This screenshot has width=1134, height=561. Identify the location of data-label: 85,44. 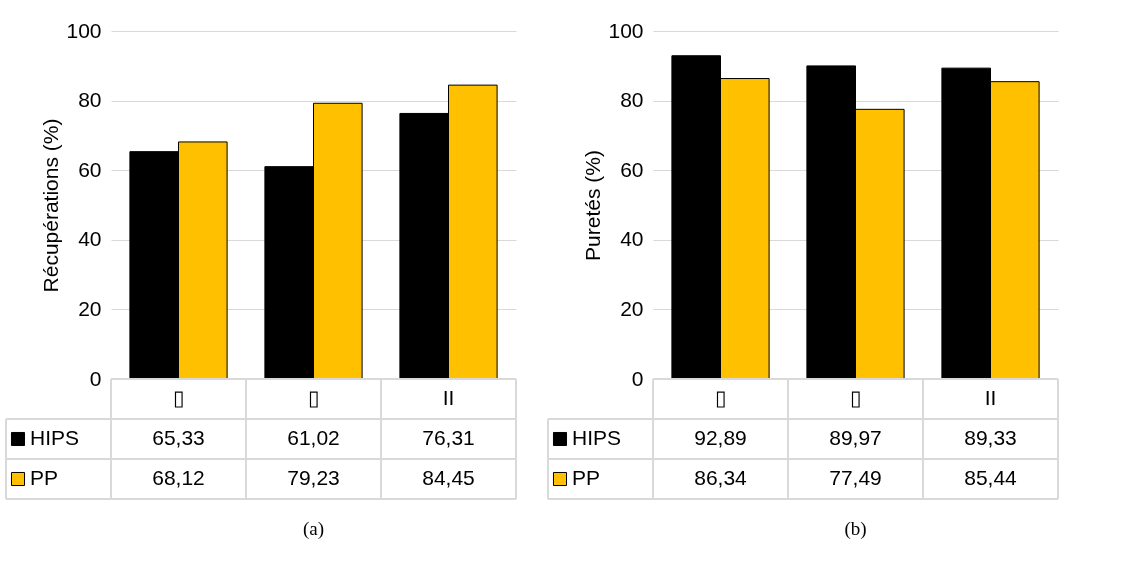
(991, 477).